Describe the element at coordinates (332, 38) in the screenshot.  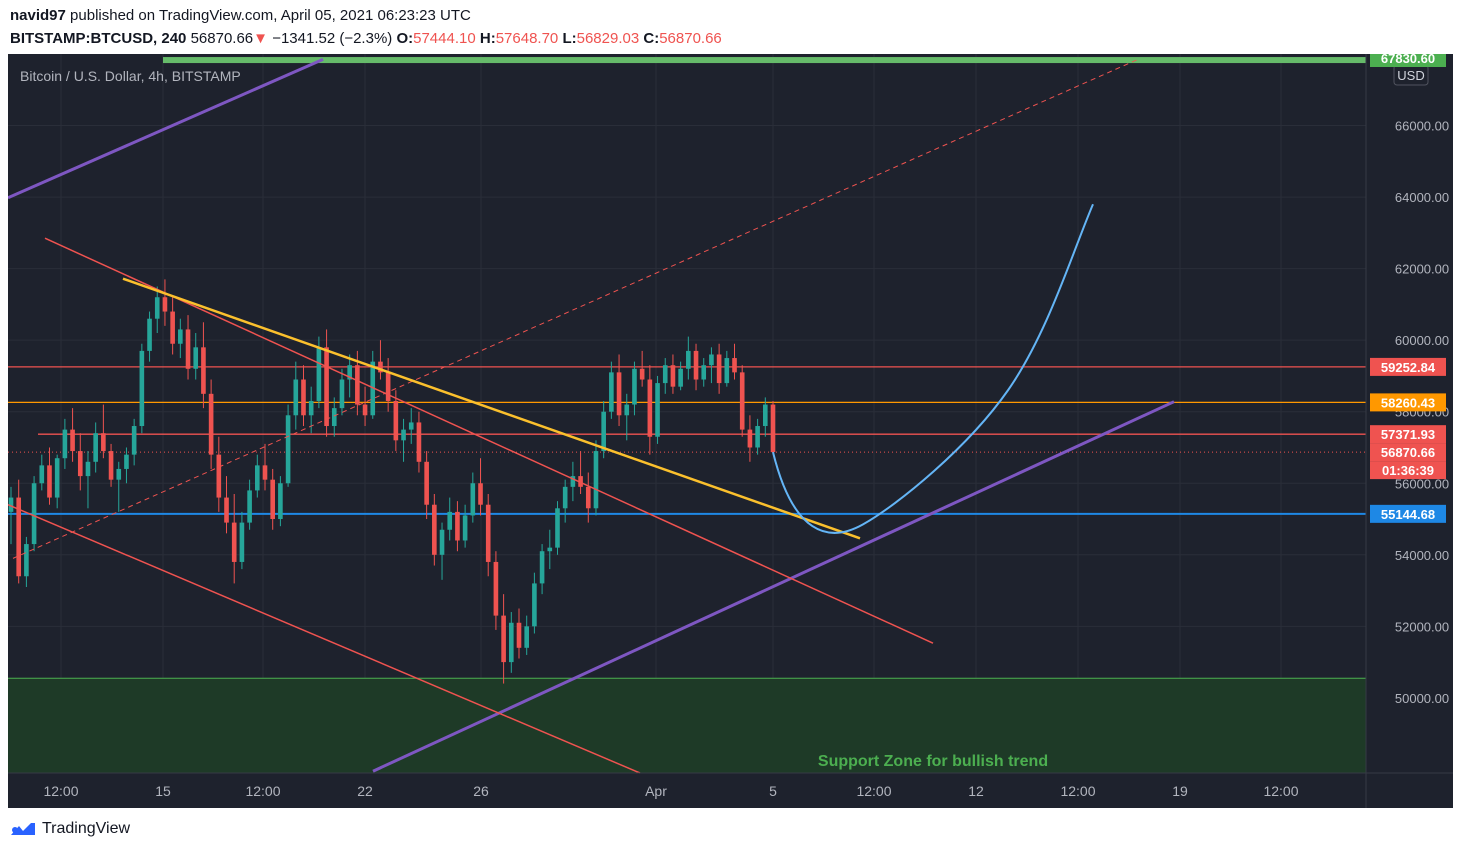
I see `change-value: −1341.52 (−2.3%)` at that location.